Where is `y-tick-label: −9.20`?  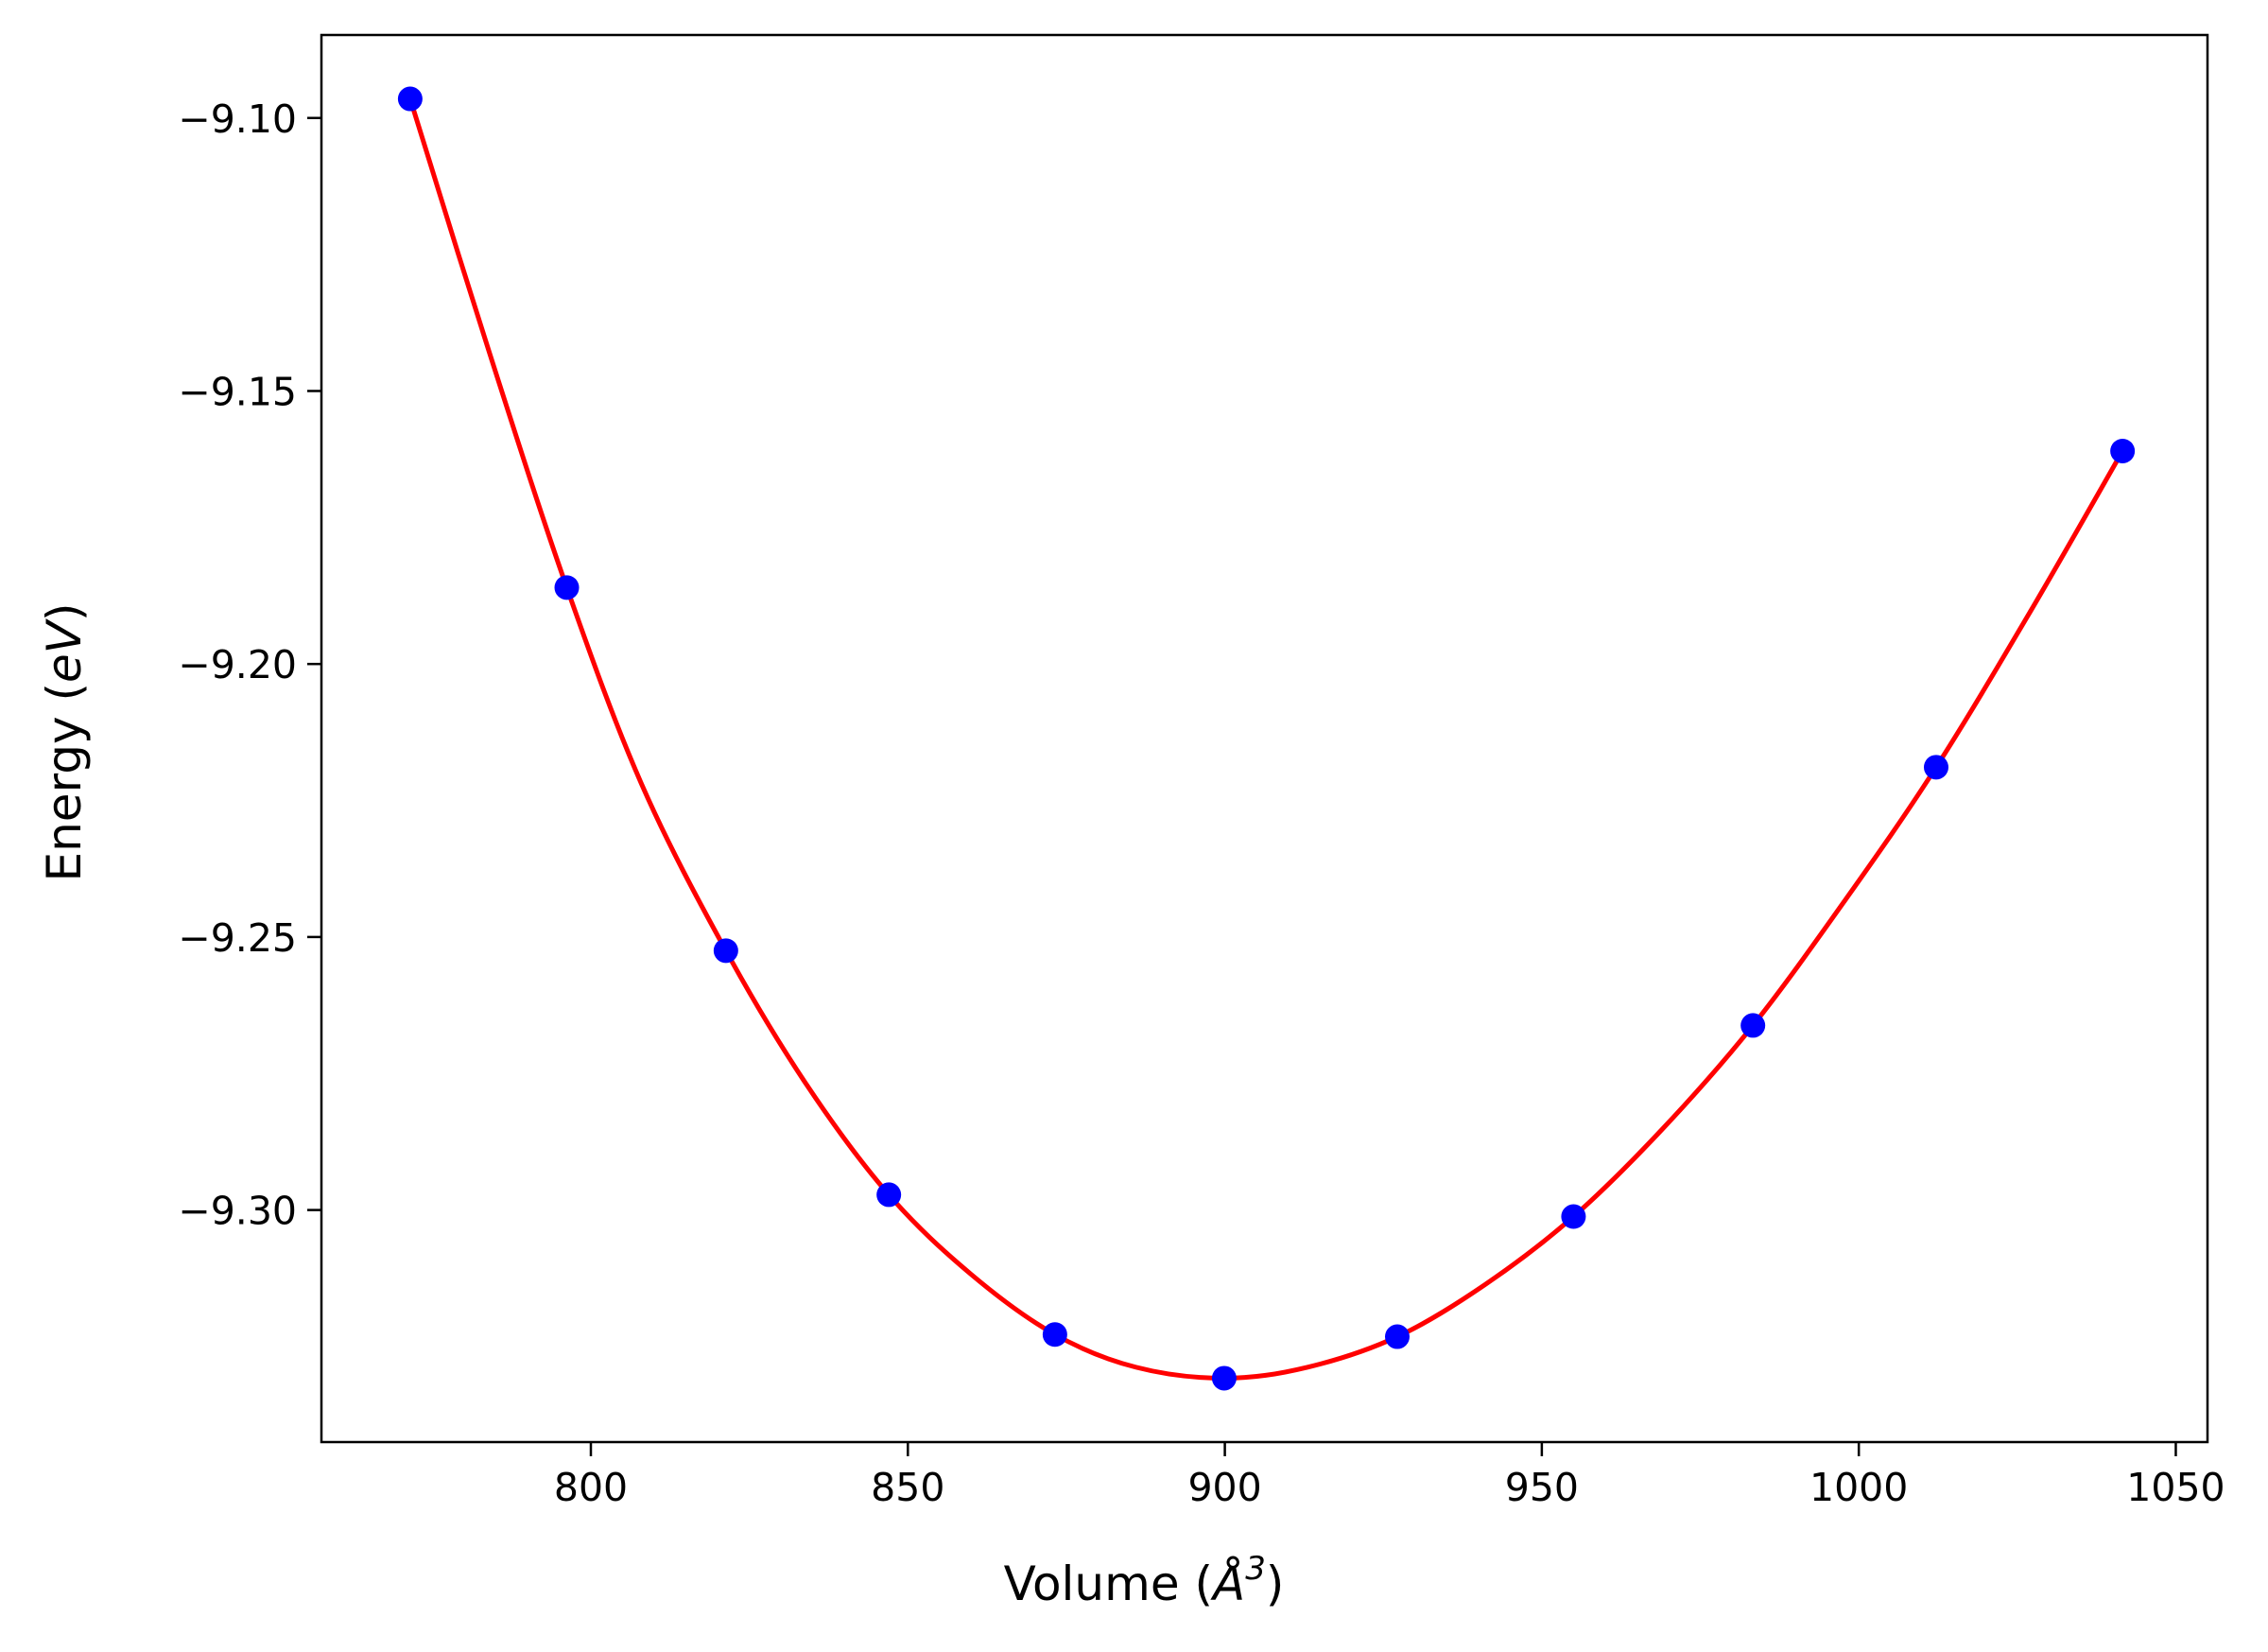 y-tick-label: −9.20 is located at coordinates (238, 664).